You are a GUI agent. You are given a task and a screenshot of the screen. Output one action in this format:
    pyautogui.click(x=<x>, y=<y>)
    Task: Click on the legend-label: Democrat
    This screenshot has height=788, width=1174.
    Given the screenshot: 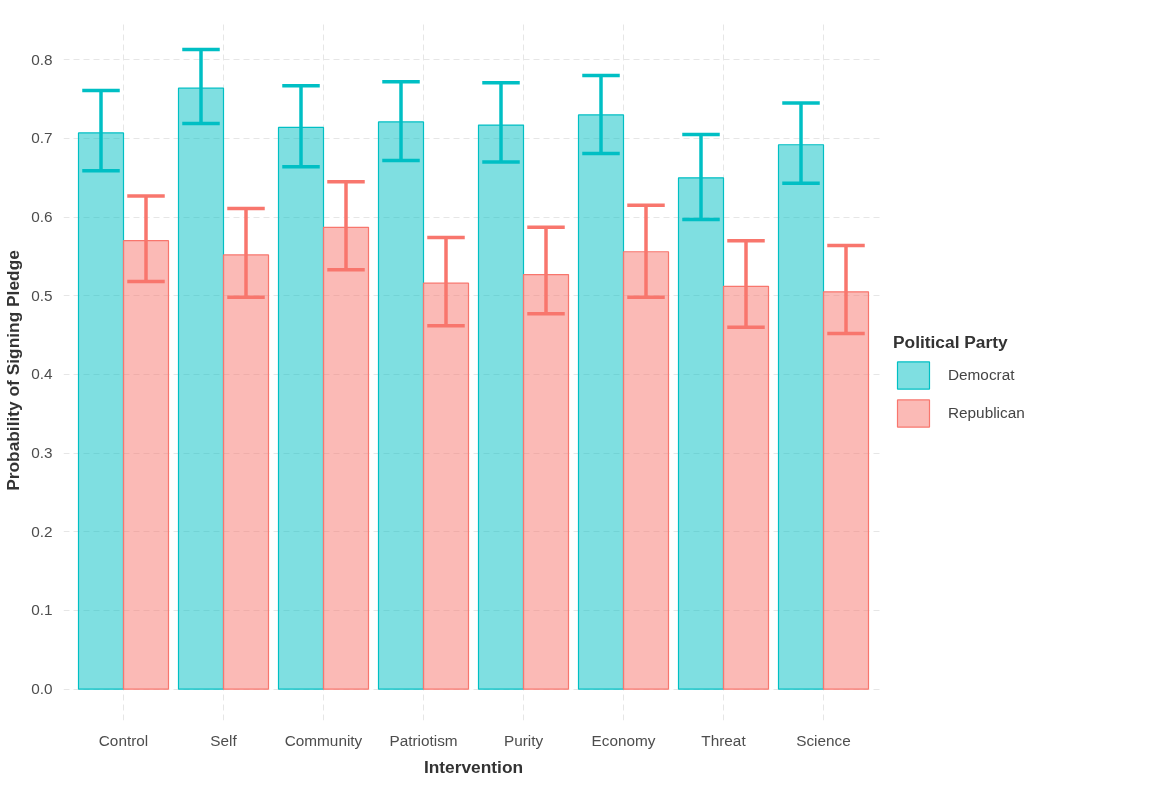 What is the action you would take?
    pyautogui.click(x=981, y=375)
    